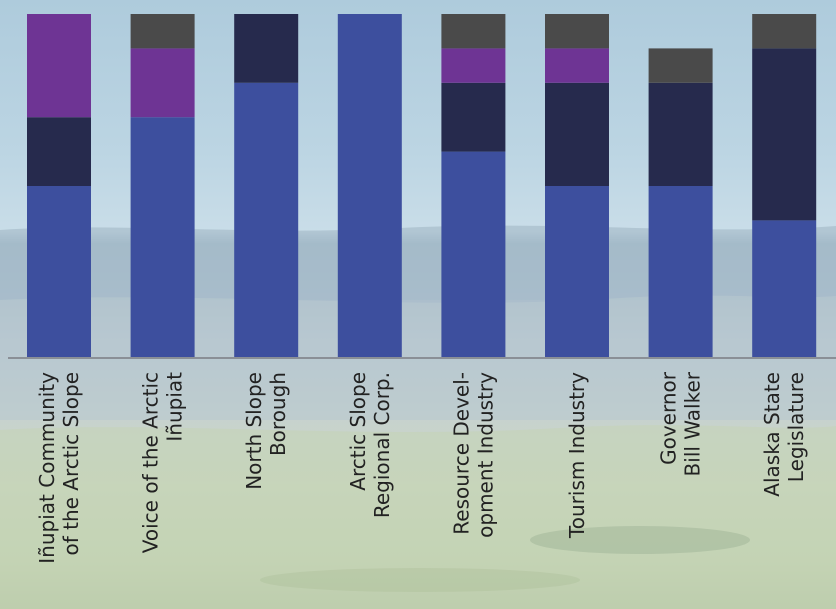 This screenshot has width=836, height=609. What do you see at coordinates (358, 431) in the screenshot?
I see `x-tick-label-3-0: Arctic Slope` at bounding box center [358, 431].